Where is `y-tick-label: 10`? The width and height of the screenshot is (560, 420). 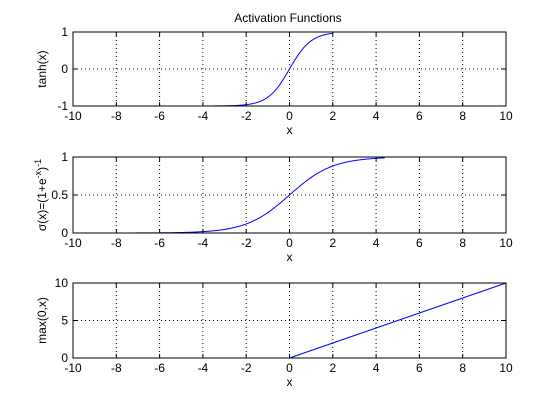
y-tick-label: 10 is located at coordinates (62, 283).